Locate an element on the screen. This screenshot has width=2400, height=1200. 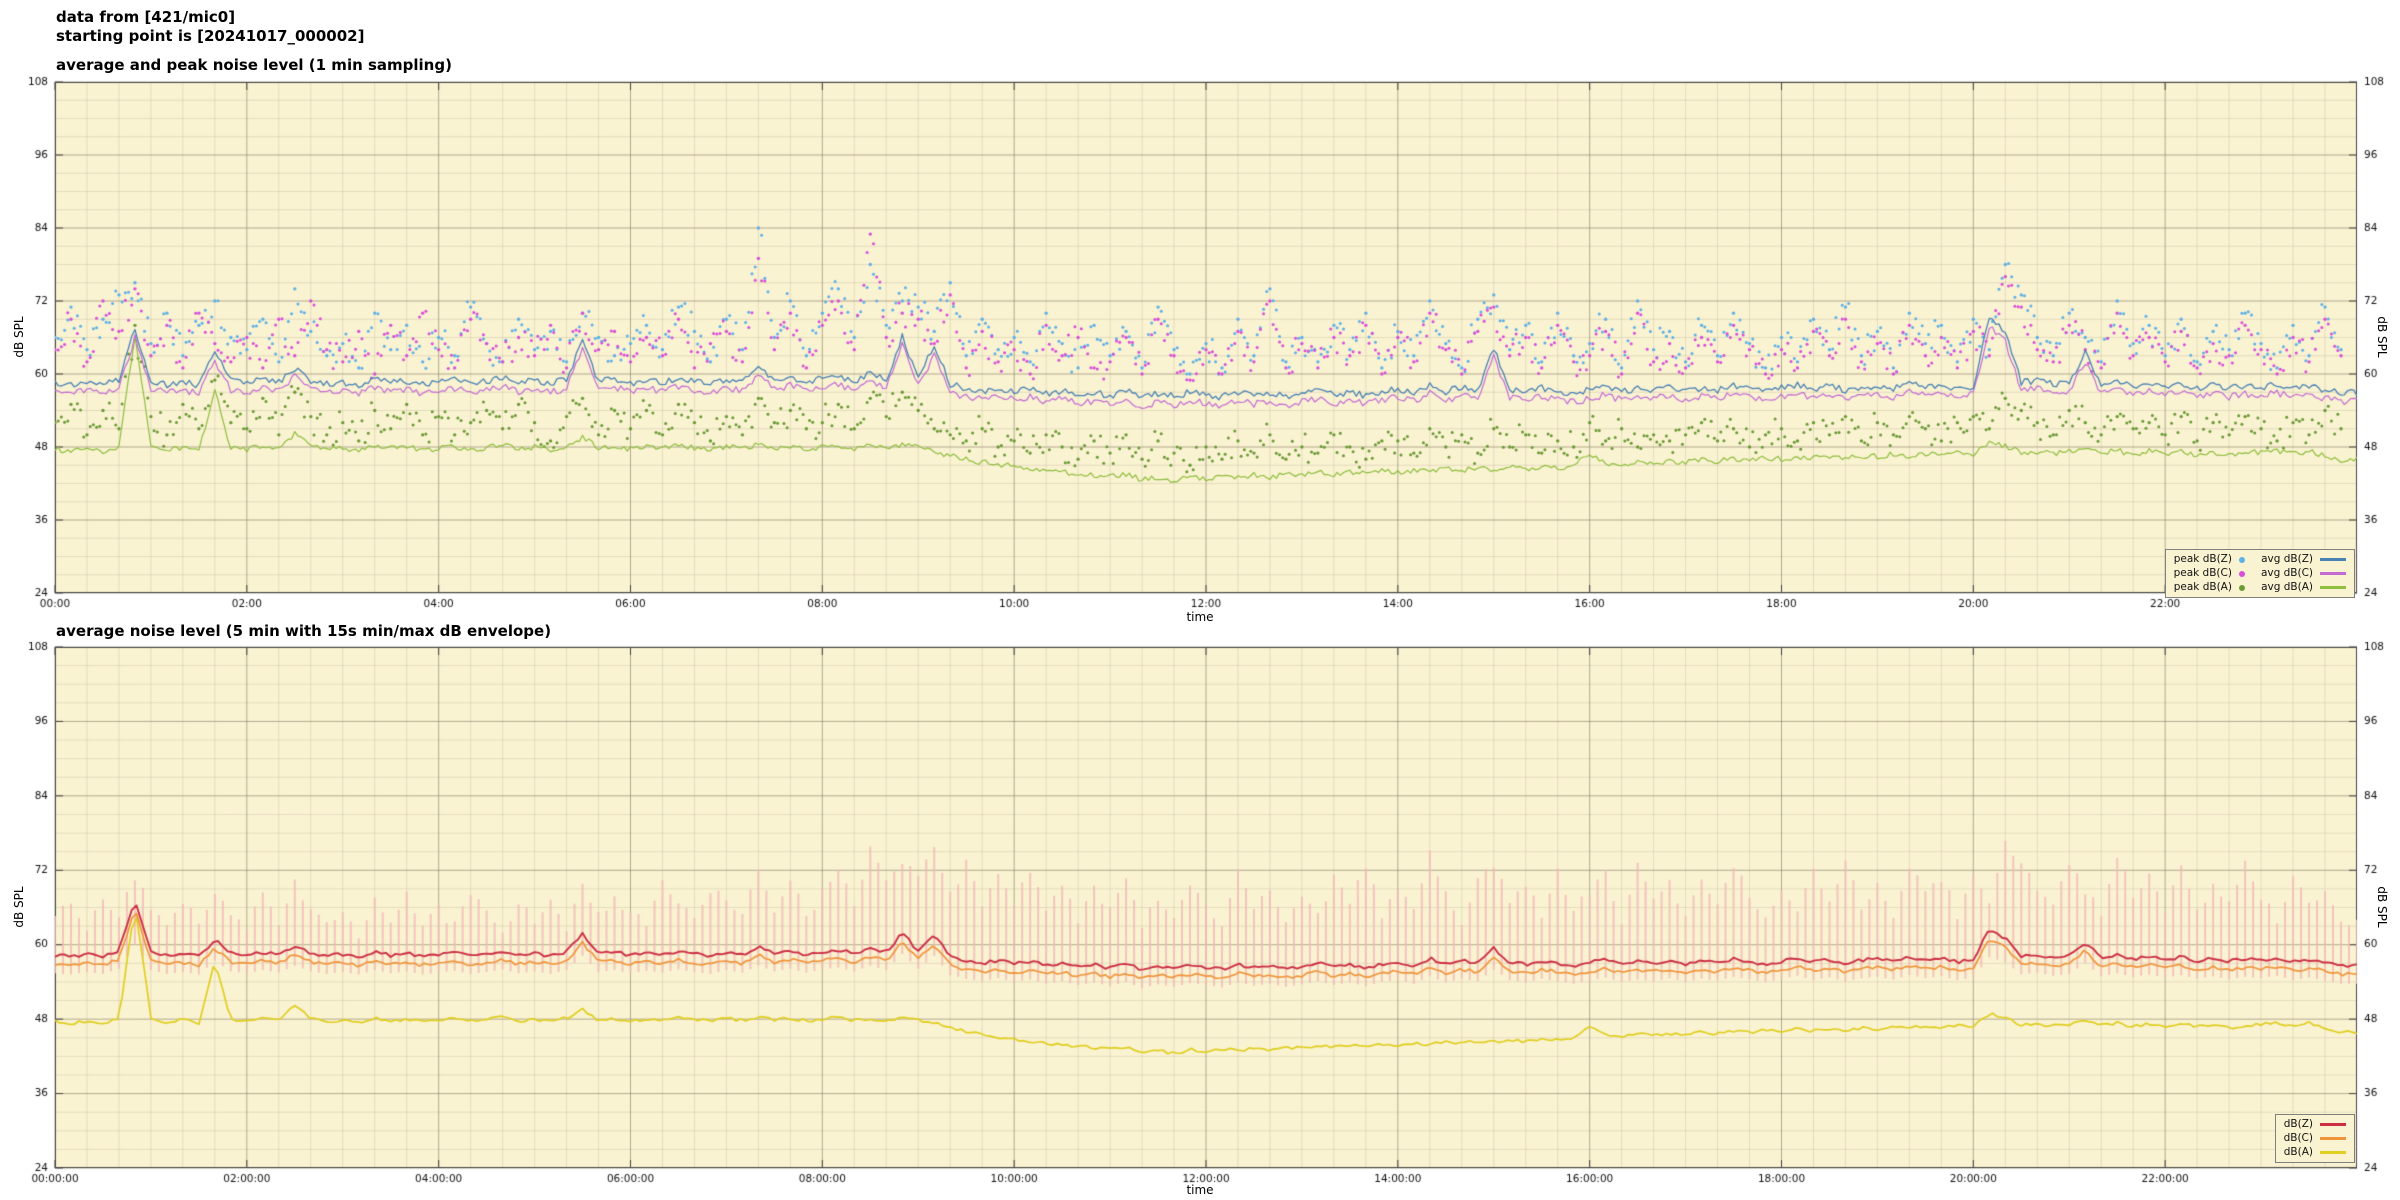
legend-label-dba: dB(A) is located at coordinates (2298, 1152).